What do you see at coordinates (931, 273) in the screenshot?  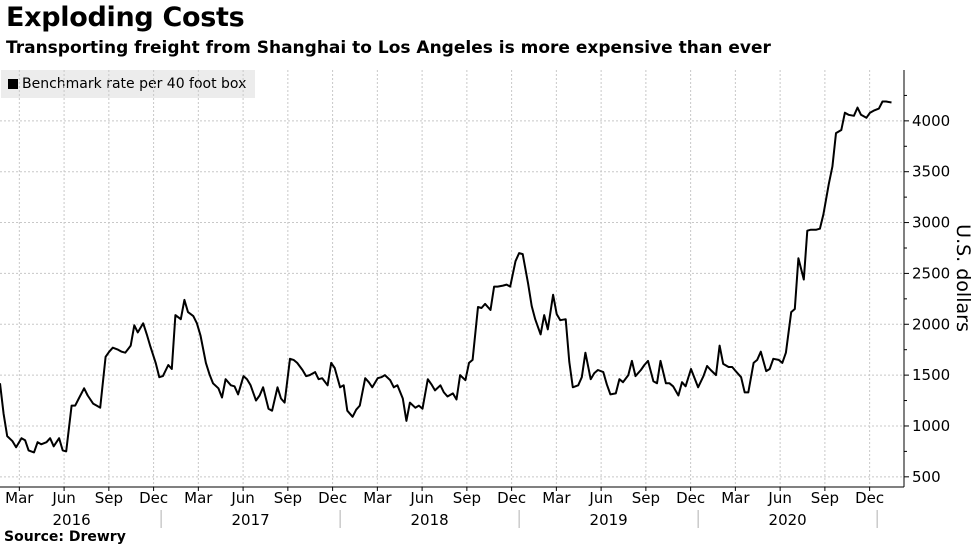 I see `y-tick-label: 2500` at bounding box center [931, 273].